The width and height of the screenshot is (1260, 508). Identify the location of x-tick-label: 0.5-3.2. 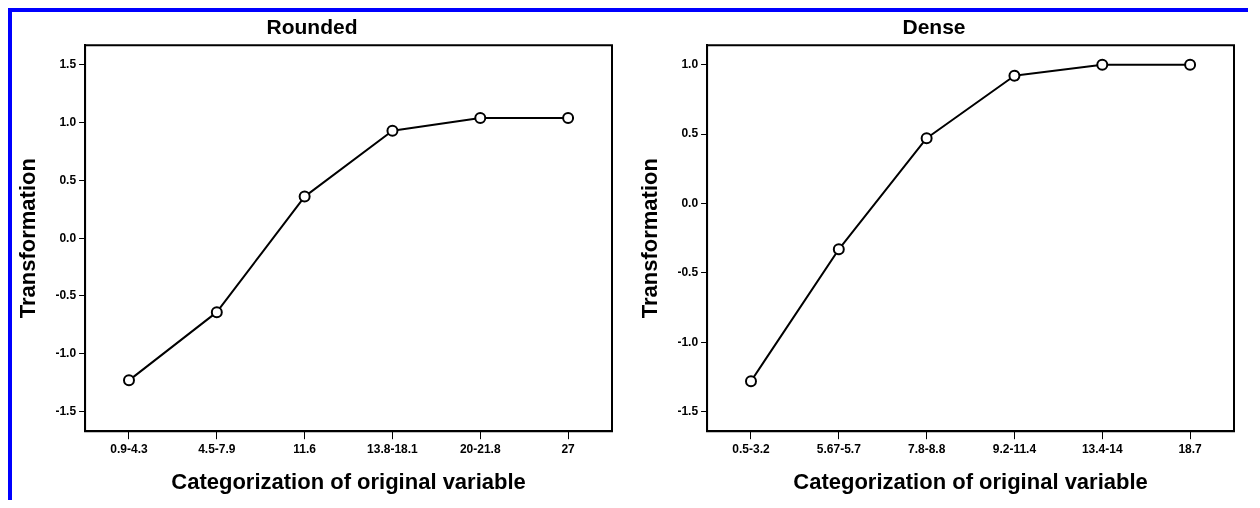
(751, 448).